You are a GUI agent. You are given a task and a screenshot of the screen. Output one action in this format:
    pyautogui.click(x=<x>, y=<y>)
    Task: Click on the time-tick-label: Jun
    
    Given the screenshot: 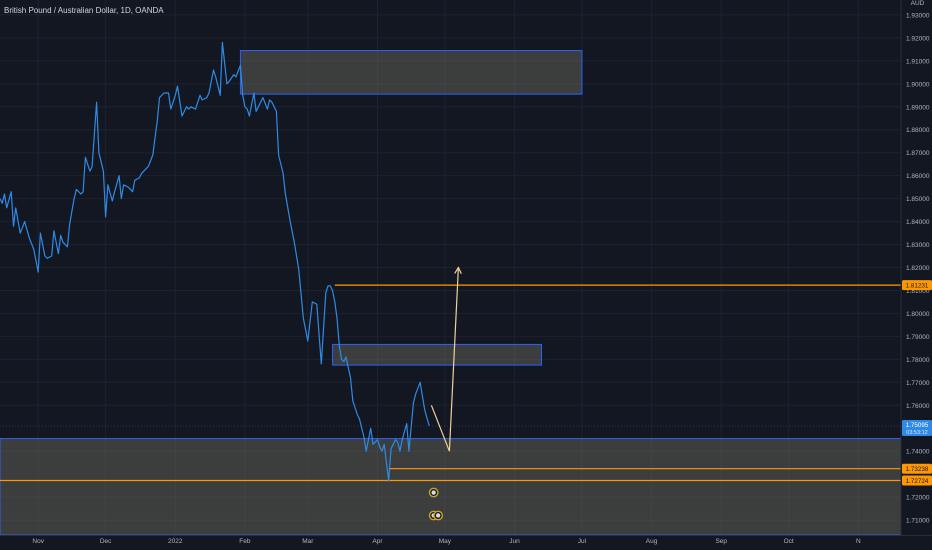 What is the action you would take?
    pyautogui.click(x=514, y=541)
    